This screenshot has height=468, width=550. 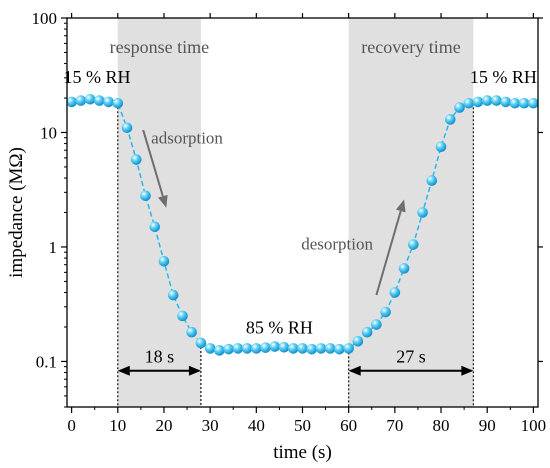 I want to click on shaded-region-label: recovery time, so click(x=410, y=47).